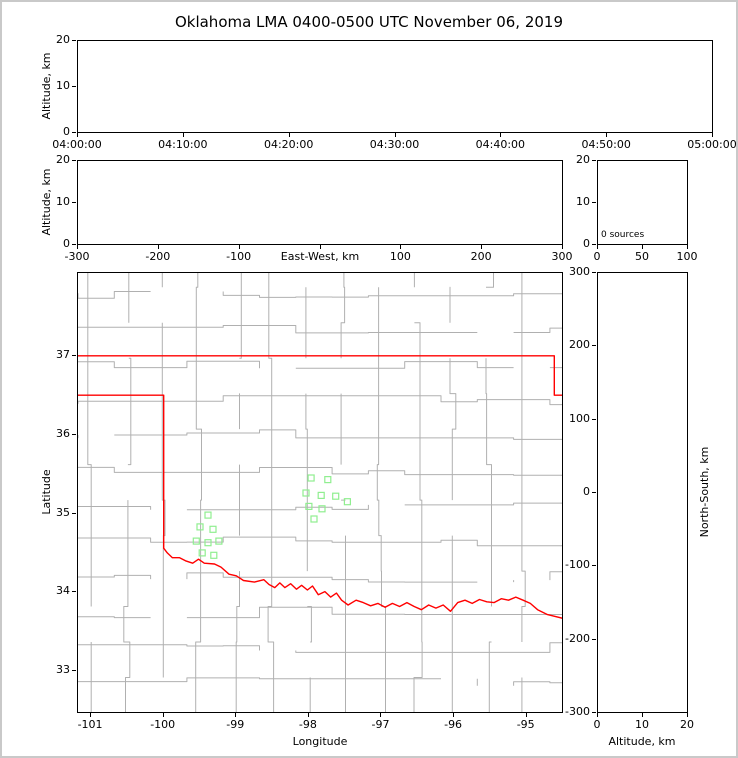 The height and width of the screenshot is (758, 738). Describe the element at coordinates (577, 638) in the screenshot. I see `y-tick-label: -200` at that location.